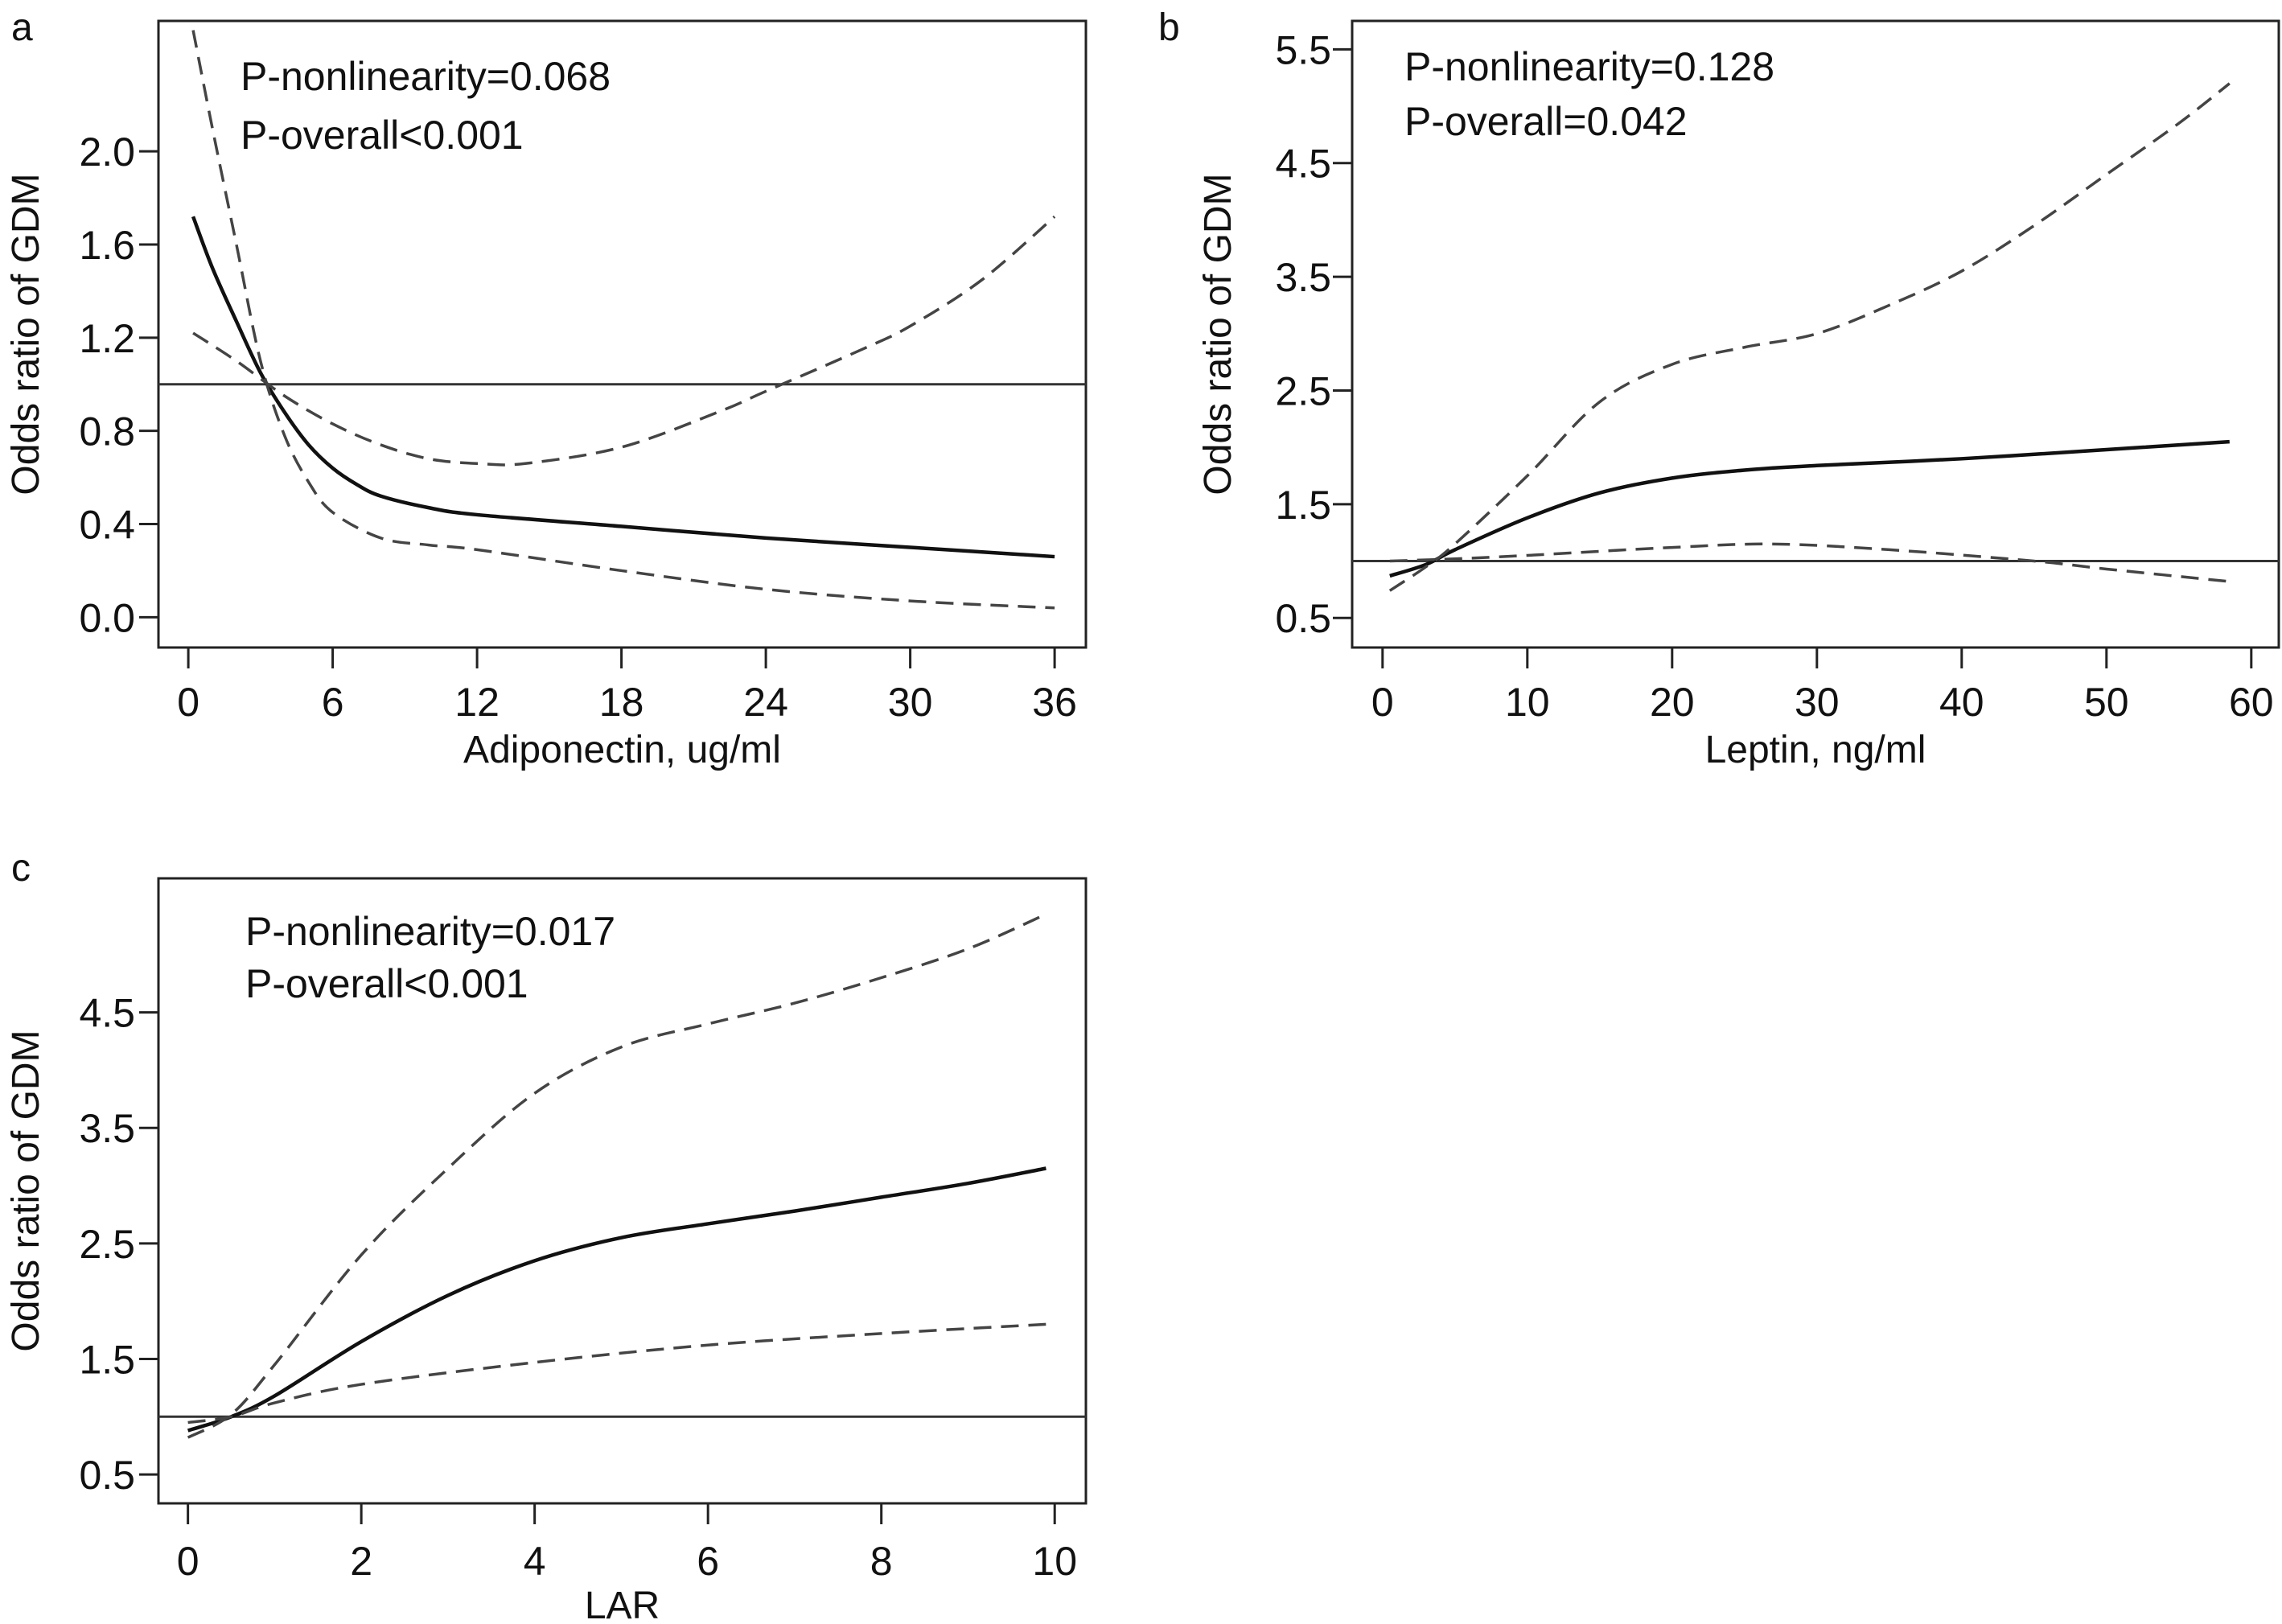 This screenshot has height=1624, width=2282. I want to click on x-axis-title: Leptin, ng/ml, so click(1816, 750).